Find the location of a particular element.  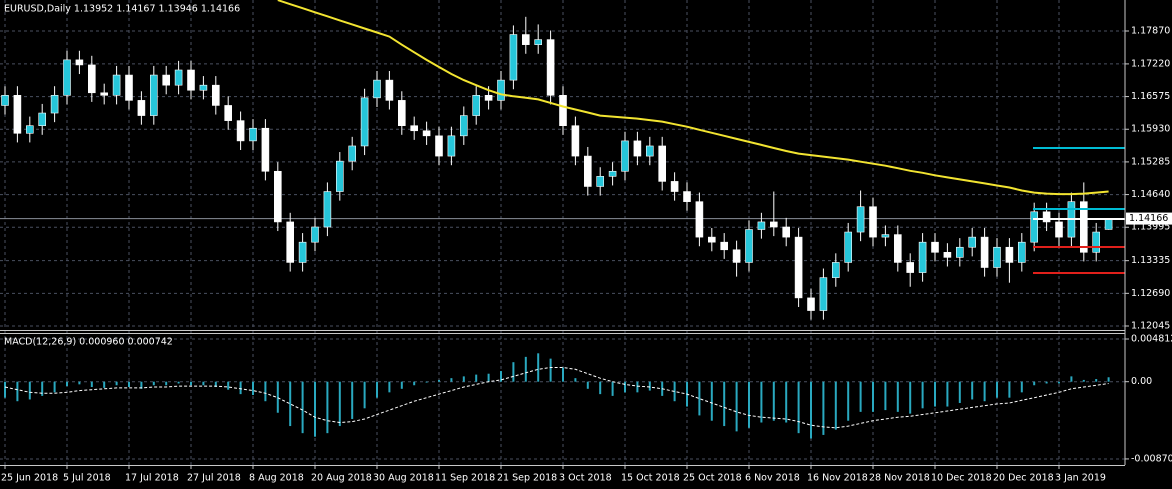

y-tick-label: 1.15285 is located at coordinates (1150, 161).